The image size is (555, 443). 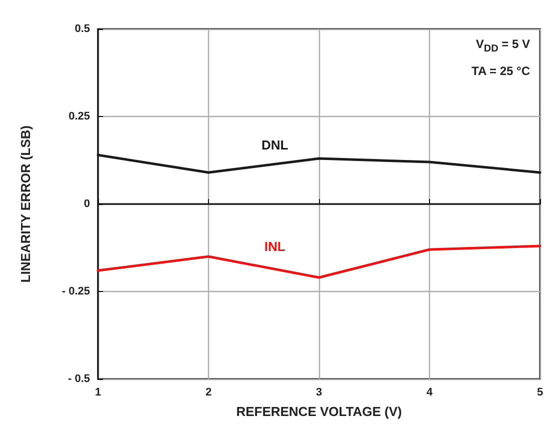 I want to click on y-tick-label: 0, so click(x=87, y=204).